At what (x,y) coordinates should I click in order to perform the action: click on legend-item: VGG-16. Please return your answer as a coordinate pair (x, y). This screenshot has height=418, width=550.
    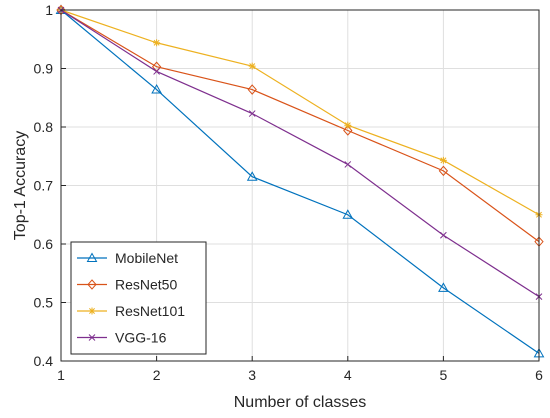
    Looking at the image, I should click on (122, 338).